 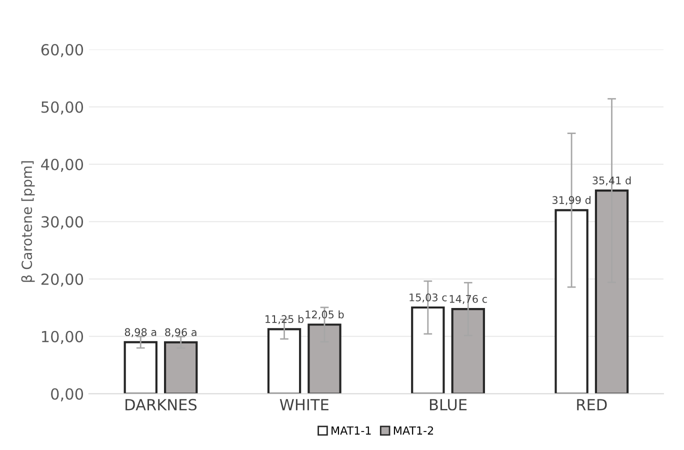 What do you see at coordinates (140, 333) in the screenshot?
I see `data-label: 8,98 a` at bounding box center [140, 333].